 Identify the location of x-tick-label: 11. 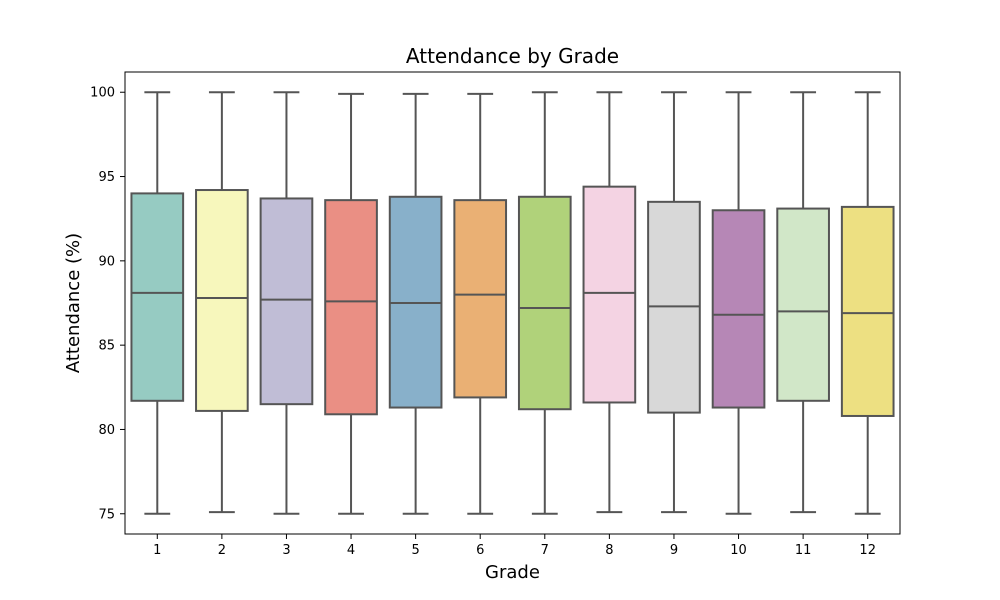
(803, 550).